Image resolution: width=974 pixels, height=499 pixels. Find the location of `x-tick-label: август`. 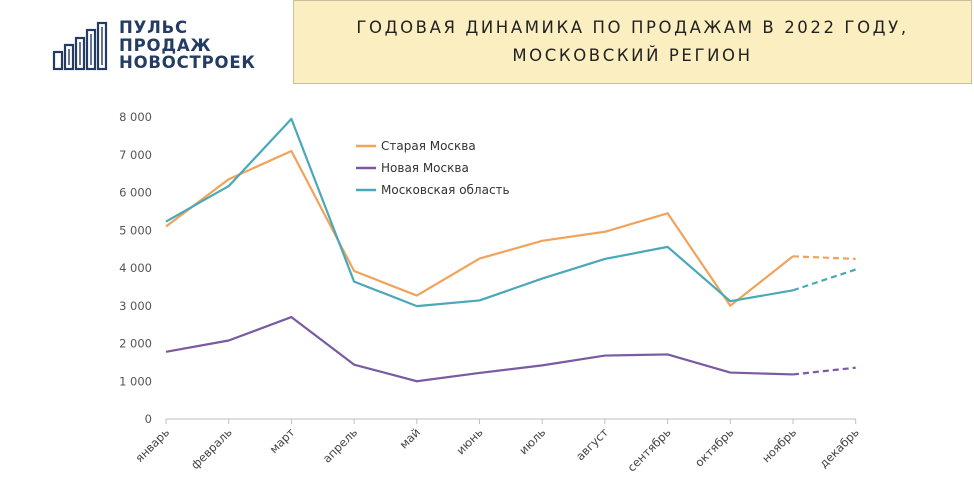

x-tick-label: август is located at coordinates (592, 444).